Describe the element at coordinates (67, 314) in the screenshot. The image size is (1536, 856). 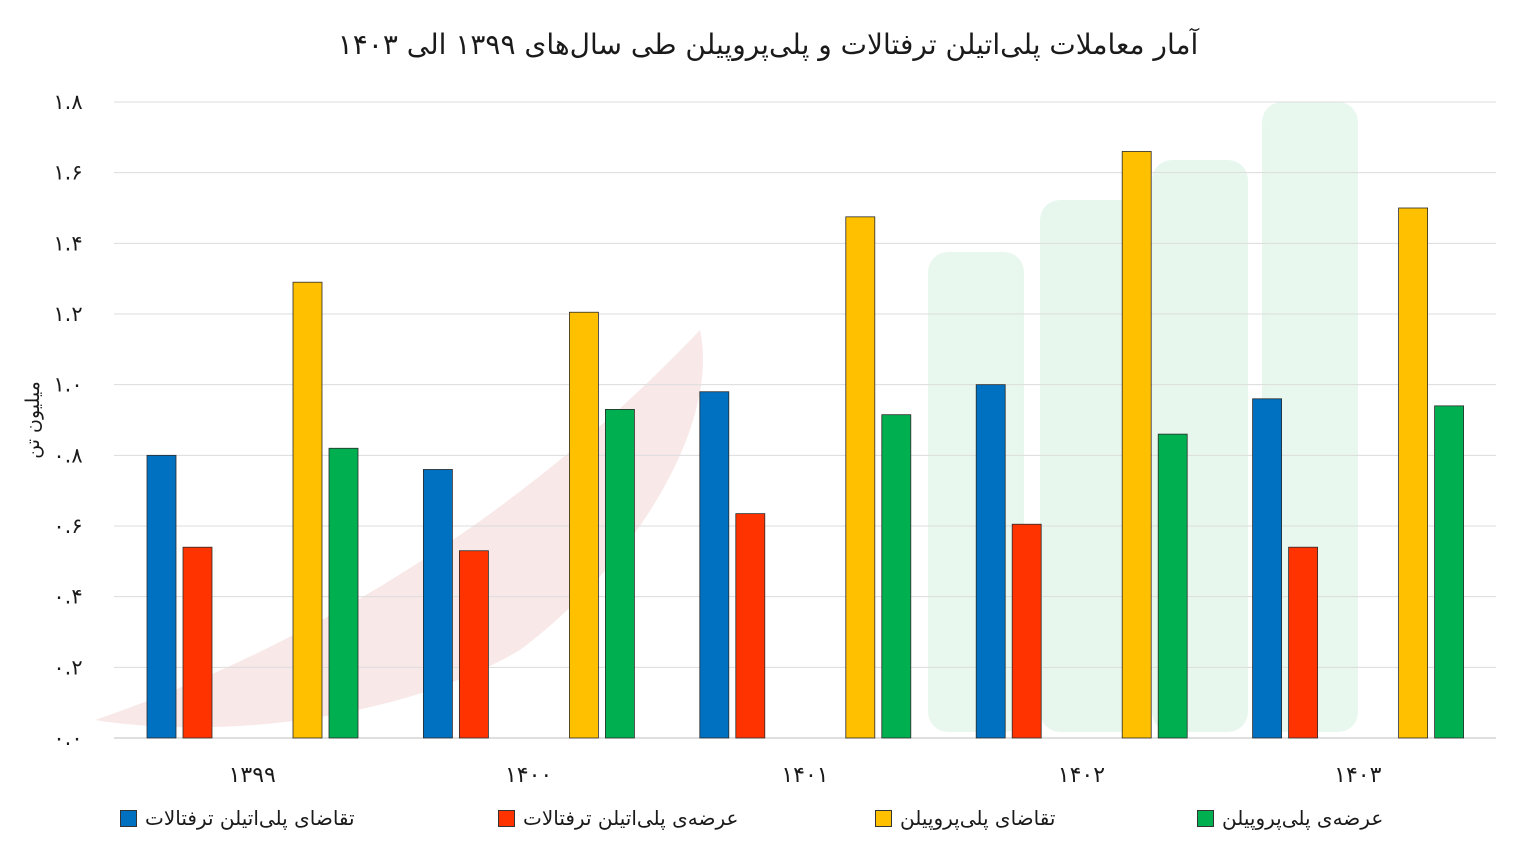
I see `y-tick-label: ۱.۲` at that location.